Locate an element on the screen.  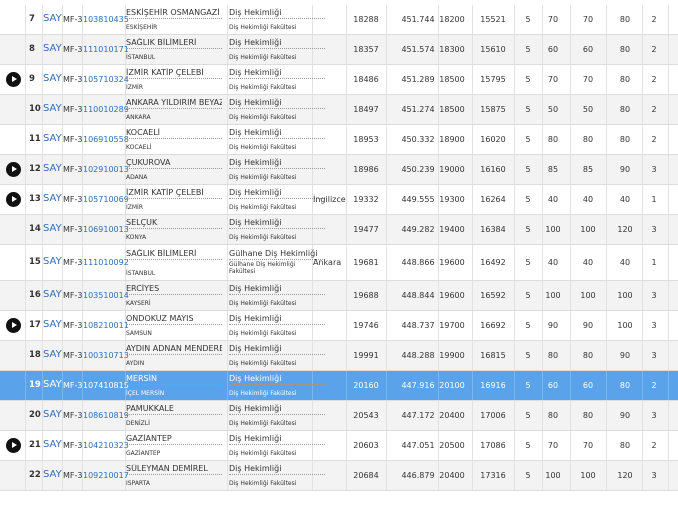
university-name: GAZİANTEP is located at coordinates (174, 439).